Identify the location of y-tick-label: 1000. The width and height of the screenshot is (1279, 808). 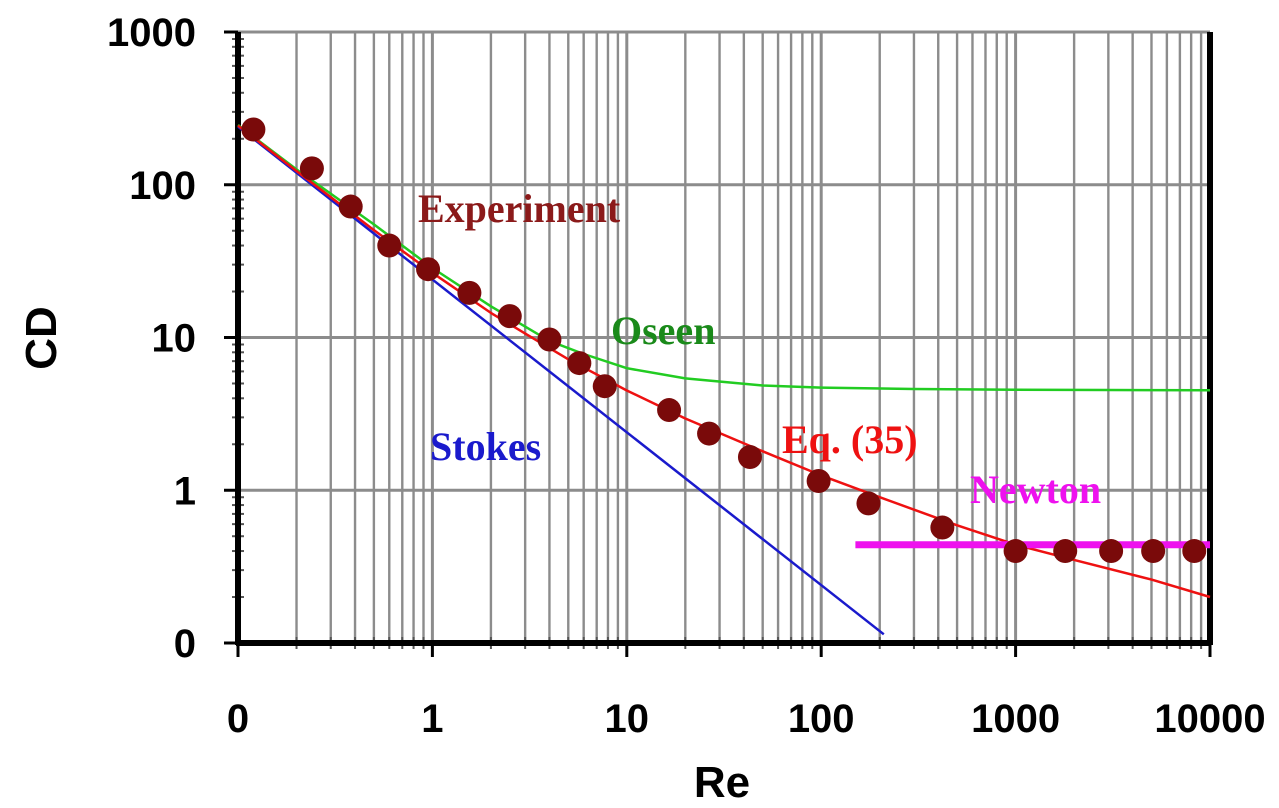
(151, 33).